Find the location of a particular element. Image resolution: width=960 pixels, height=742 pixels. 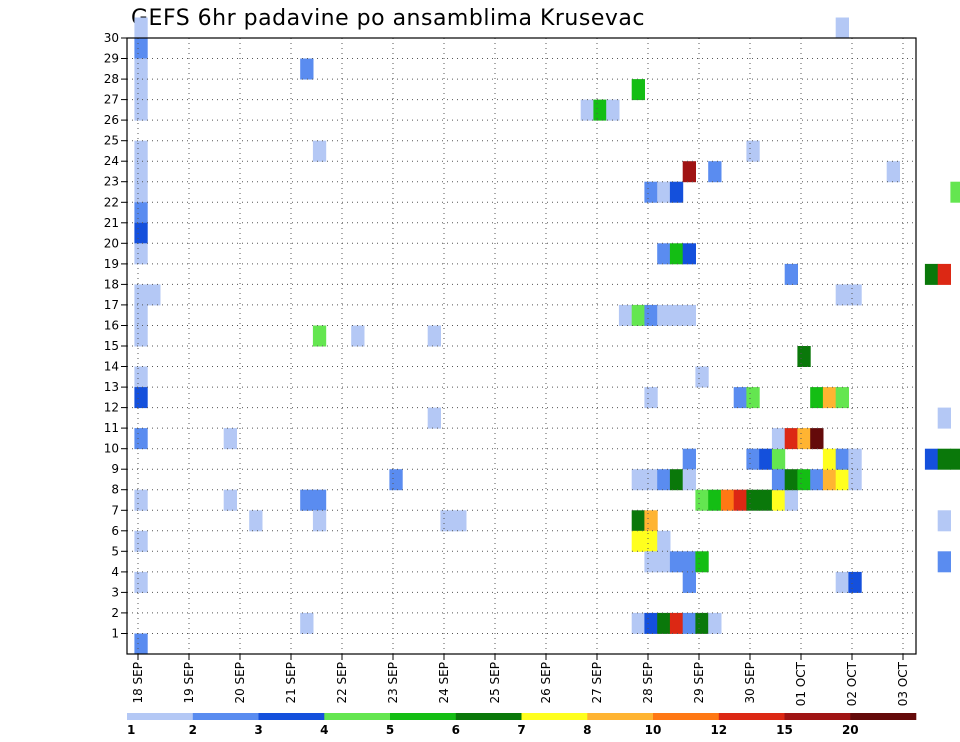

y-tick-label: 12 is located at coordinates (111, 408).